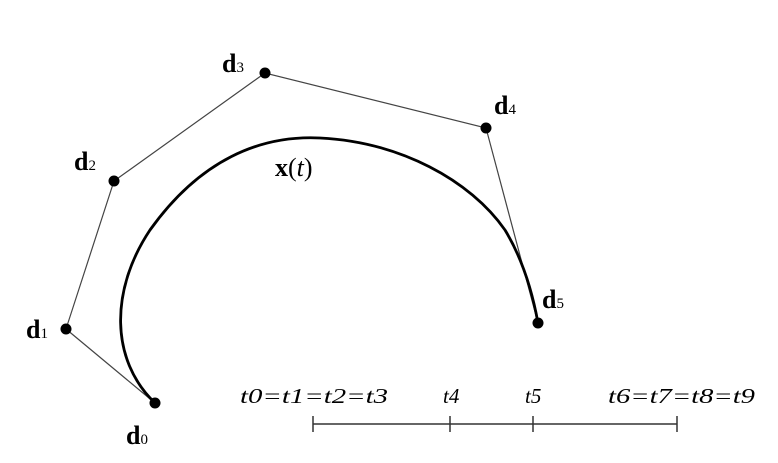  What do you see at coordinates (314, 396) in the screenshot?
I see `knot-label-start: t0=t1=t2=t3` at bounding box center [314, 396].